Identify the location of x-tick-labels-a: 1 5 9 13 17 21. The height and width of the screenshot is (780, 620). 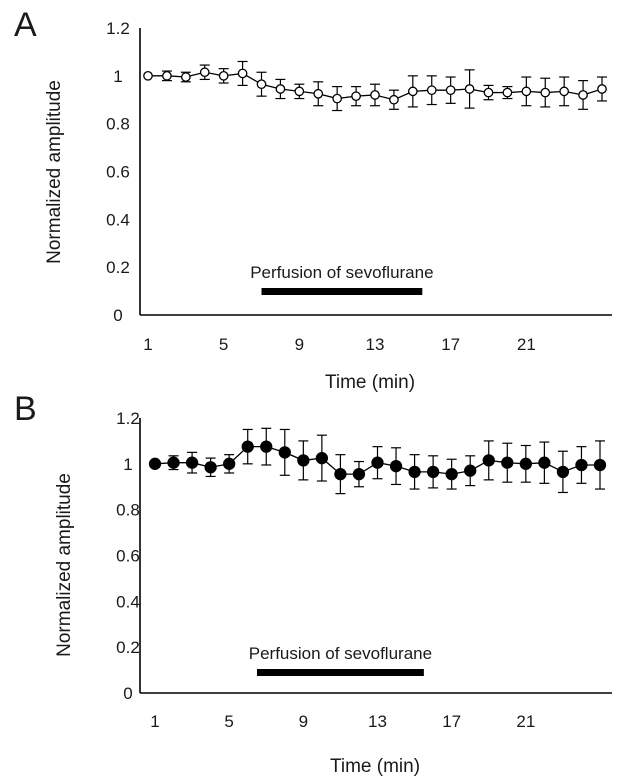
(339, 344).